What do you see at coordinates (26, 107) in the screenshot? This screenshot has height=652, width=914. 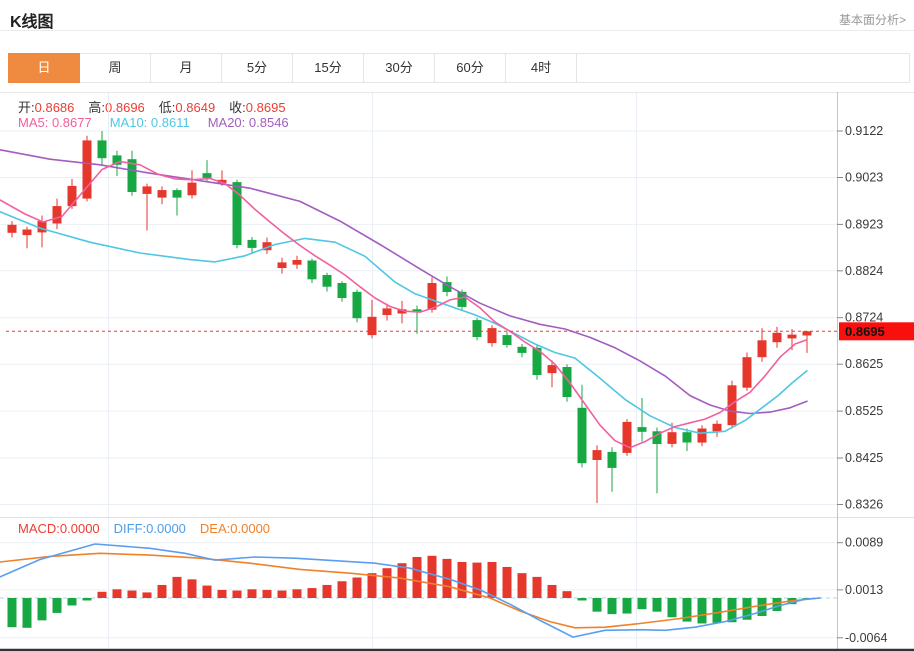 I see `ohlc-label: 开:` at bounding box center [26, 107].